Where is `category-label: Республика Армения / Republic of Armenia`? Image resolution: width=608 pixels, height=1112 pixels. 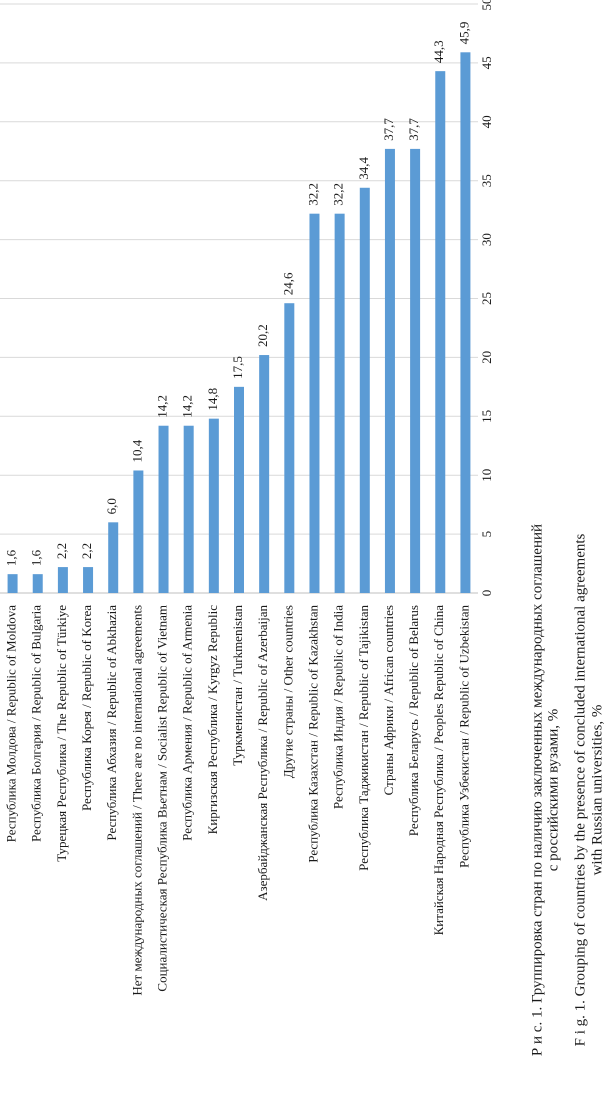 category-label: Республика Армения / Republic of Armenia is located at coordinates (187, 723).